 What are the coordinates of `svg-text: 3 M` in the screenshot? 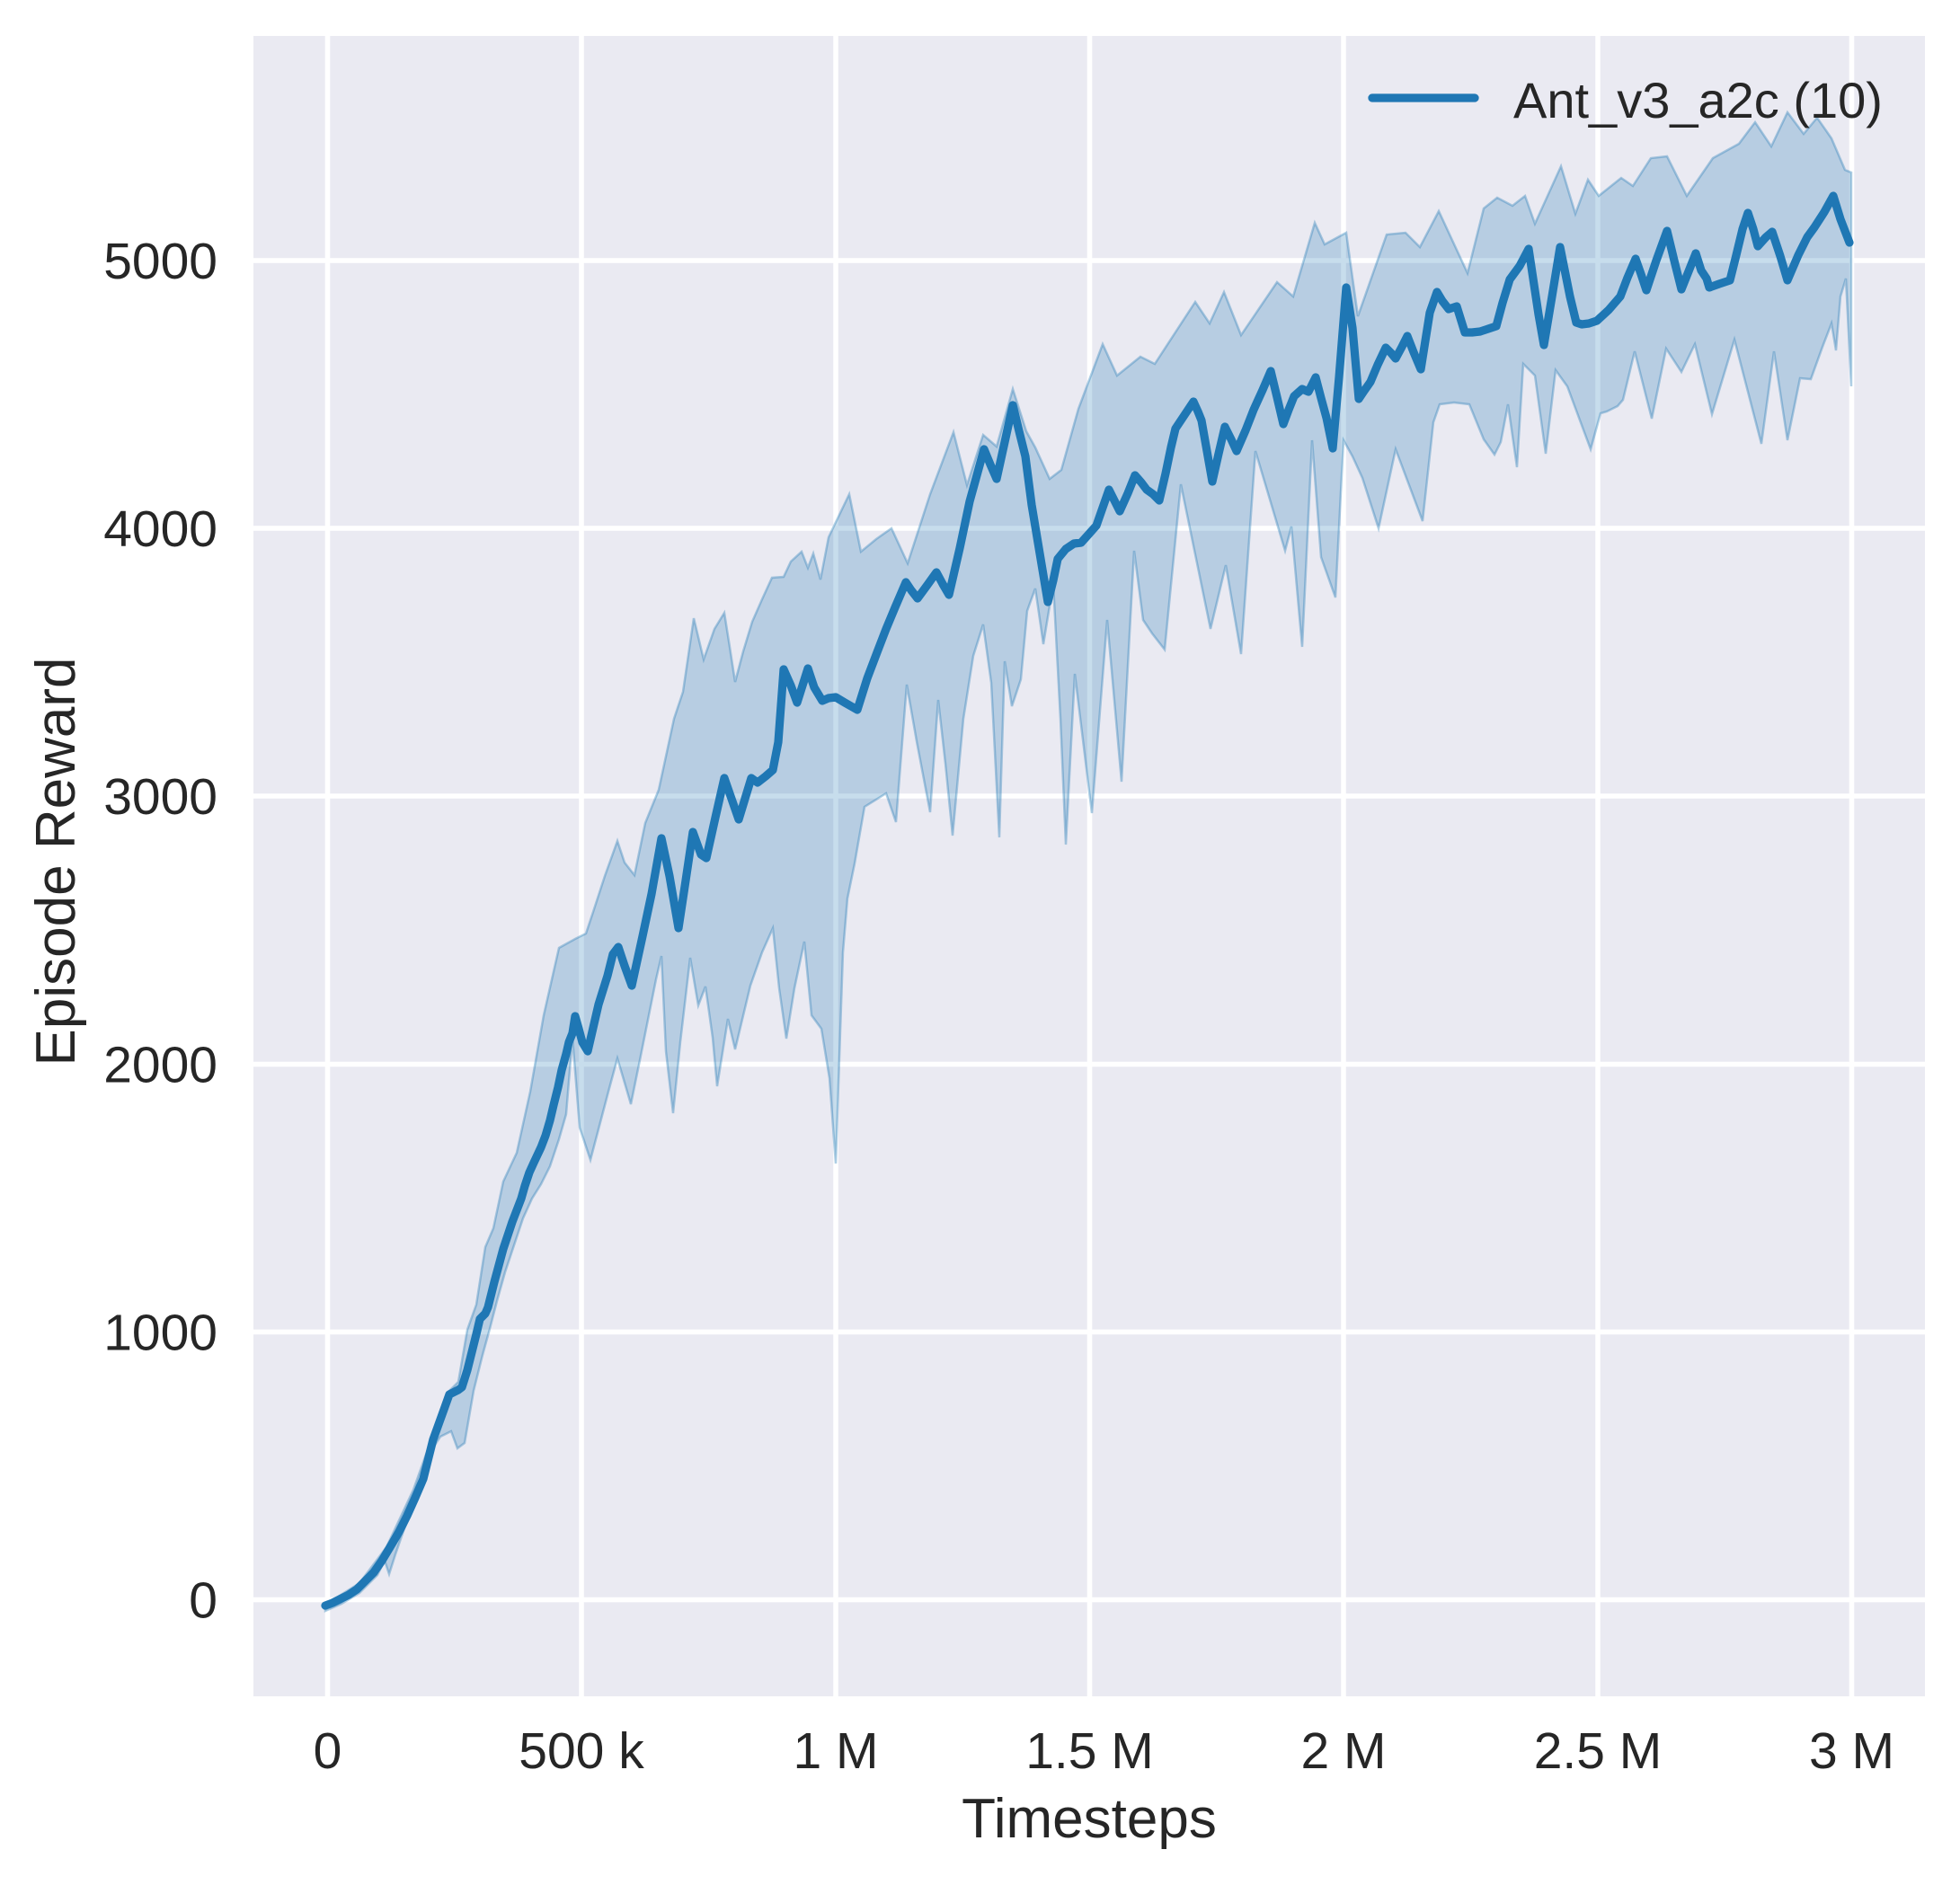 It's located at (1852, 1751).